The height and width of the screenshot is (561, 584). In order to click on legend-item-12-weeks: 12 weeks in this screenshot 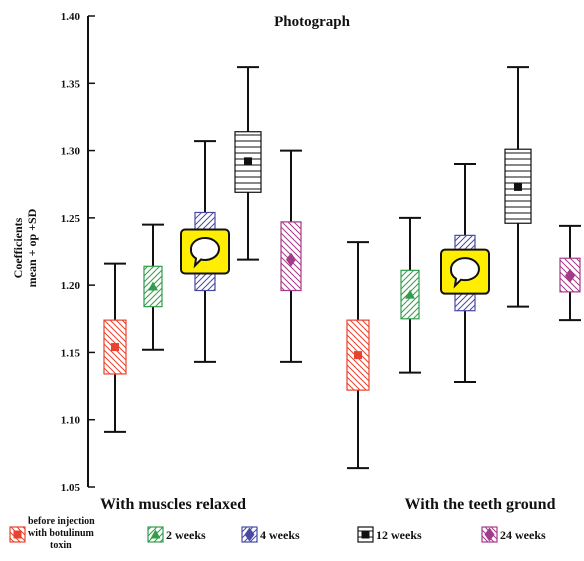, I will do `click(389, 534)`.